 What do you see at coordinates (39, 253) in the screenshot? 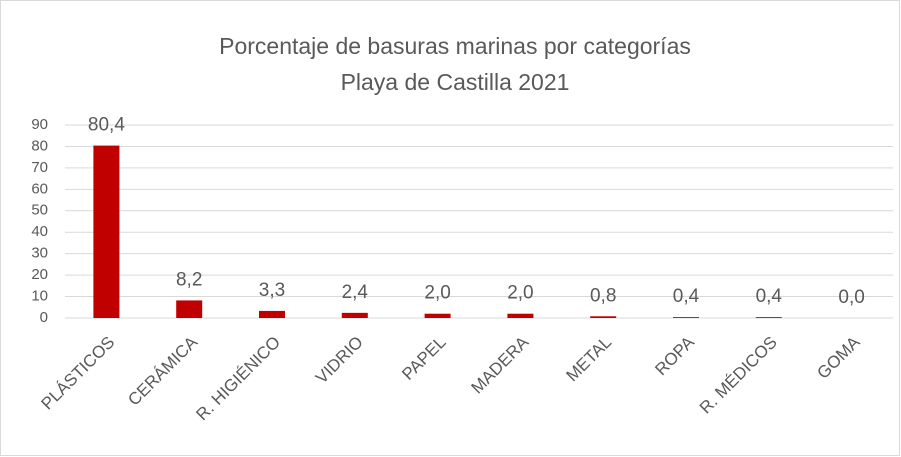
I see `y-tick-label: 30` at bounding box center [39, 253].